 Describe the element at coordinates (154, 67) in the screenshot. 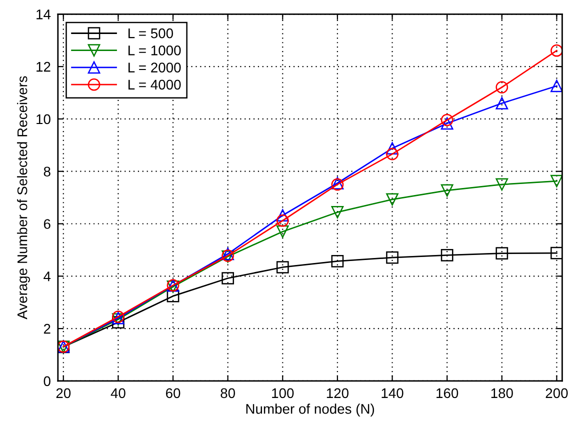

I see `legend-label: L = 2000` at that location.